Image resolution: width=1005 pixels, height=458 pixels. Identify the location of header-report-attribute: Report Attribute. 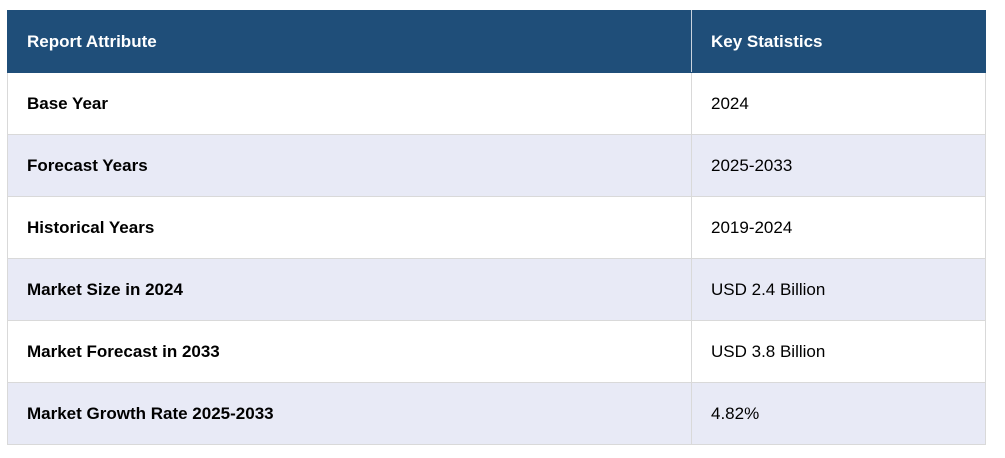
(349, 41).